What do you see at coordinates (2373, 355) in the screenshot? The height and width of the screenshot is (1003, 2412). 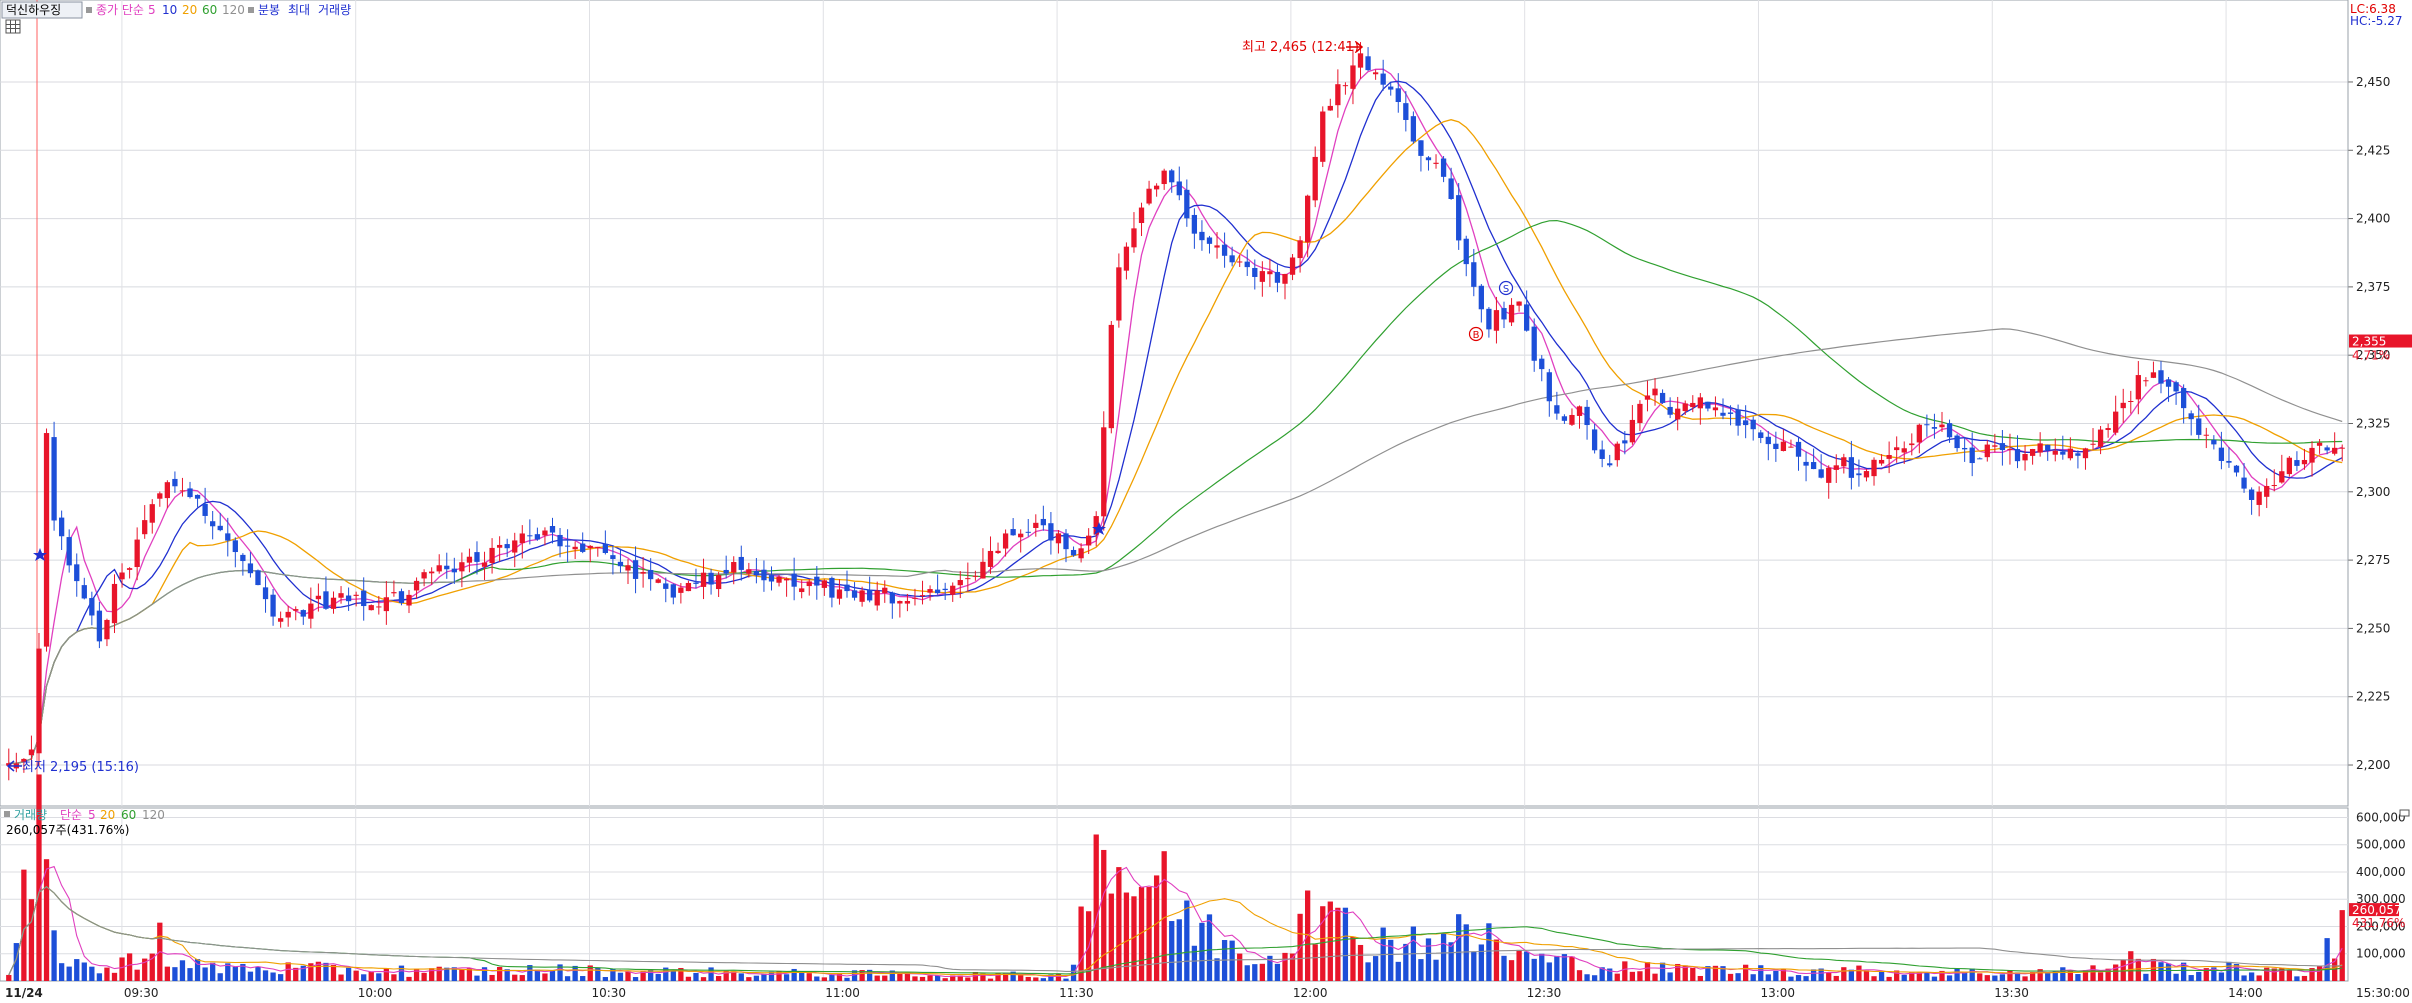 I see `price-tick-label: 2,350` at bounding box center [2373, 355].